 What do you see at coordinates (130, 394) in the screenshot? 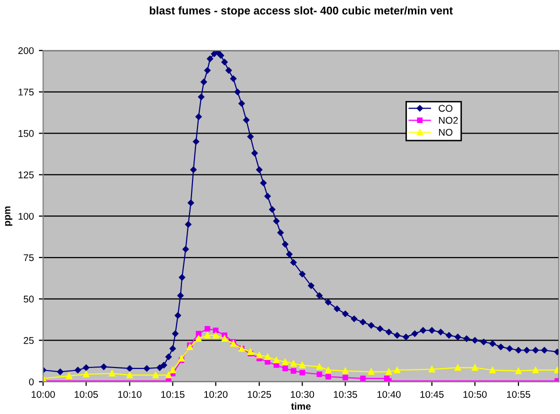
I see `x-tick-label: 10:10` at bounding box center [130, 394].